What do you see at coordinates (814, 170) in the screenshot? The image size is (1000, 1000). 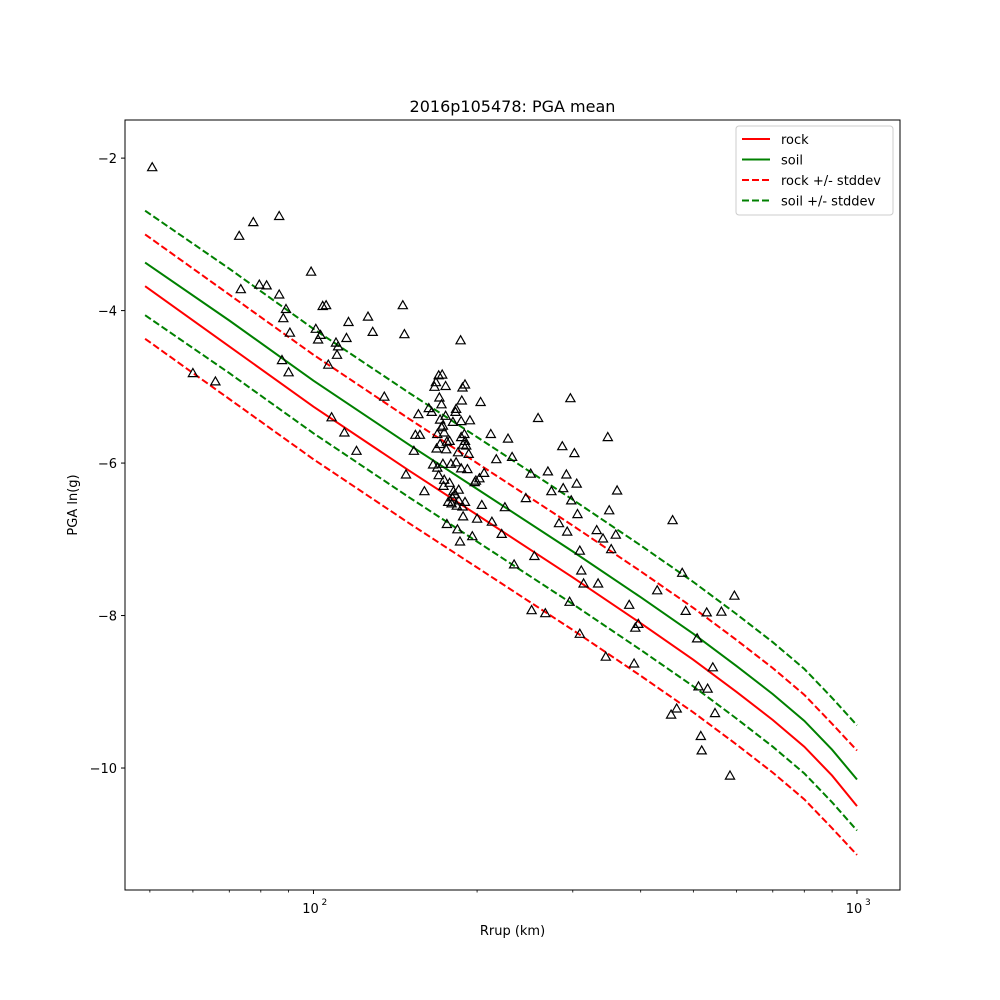 I see `legend-box` at bounding box center [814, 170].